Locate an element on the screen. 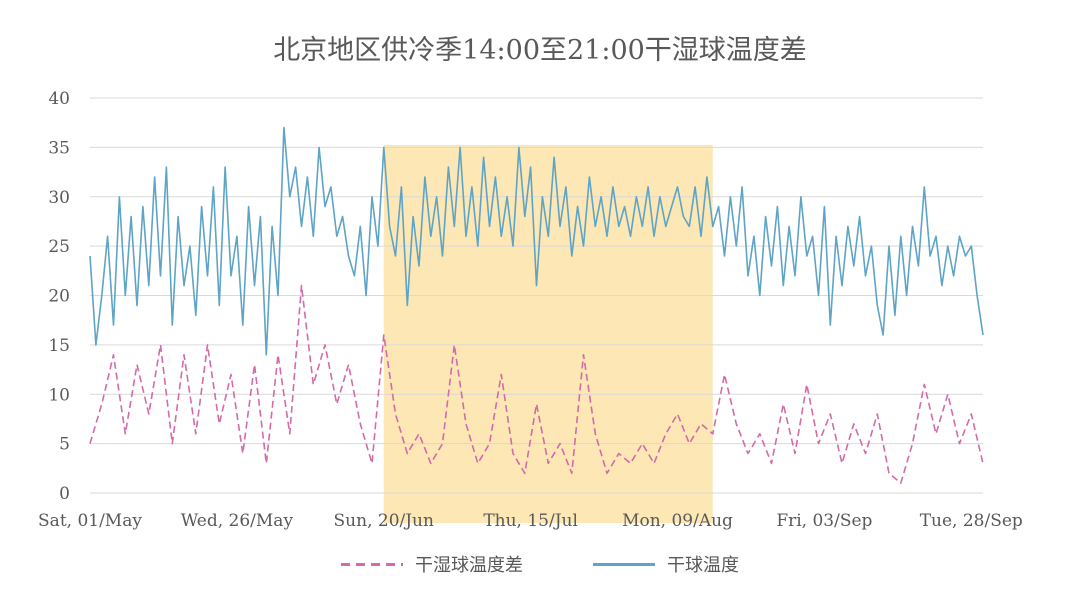 Image resolution: width=1080 pixels, height=607 pixels. legend-label-diff: 干湿球温度差 is located at coordinates (469, 565).